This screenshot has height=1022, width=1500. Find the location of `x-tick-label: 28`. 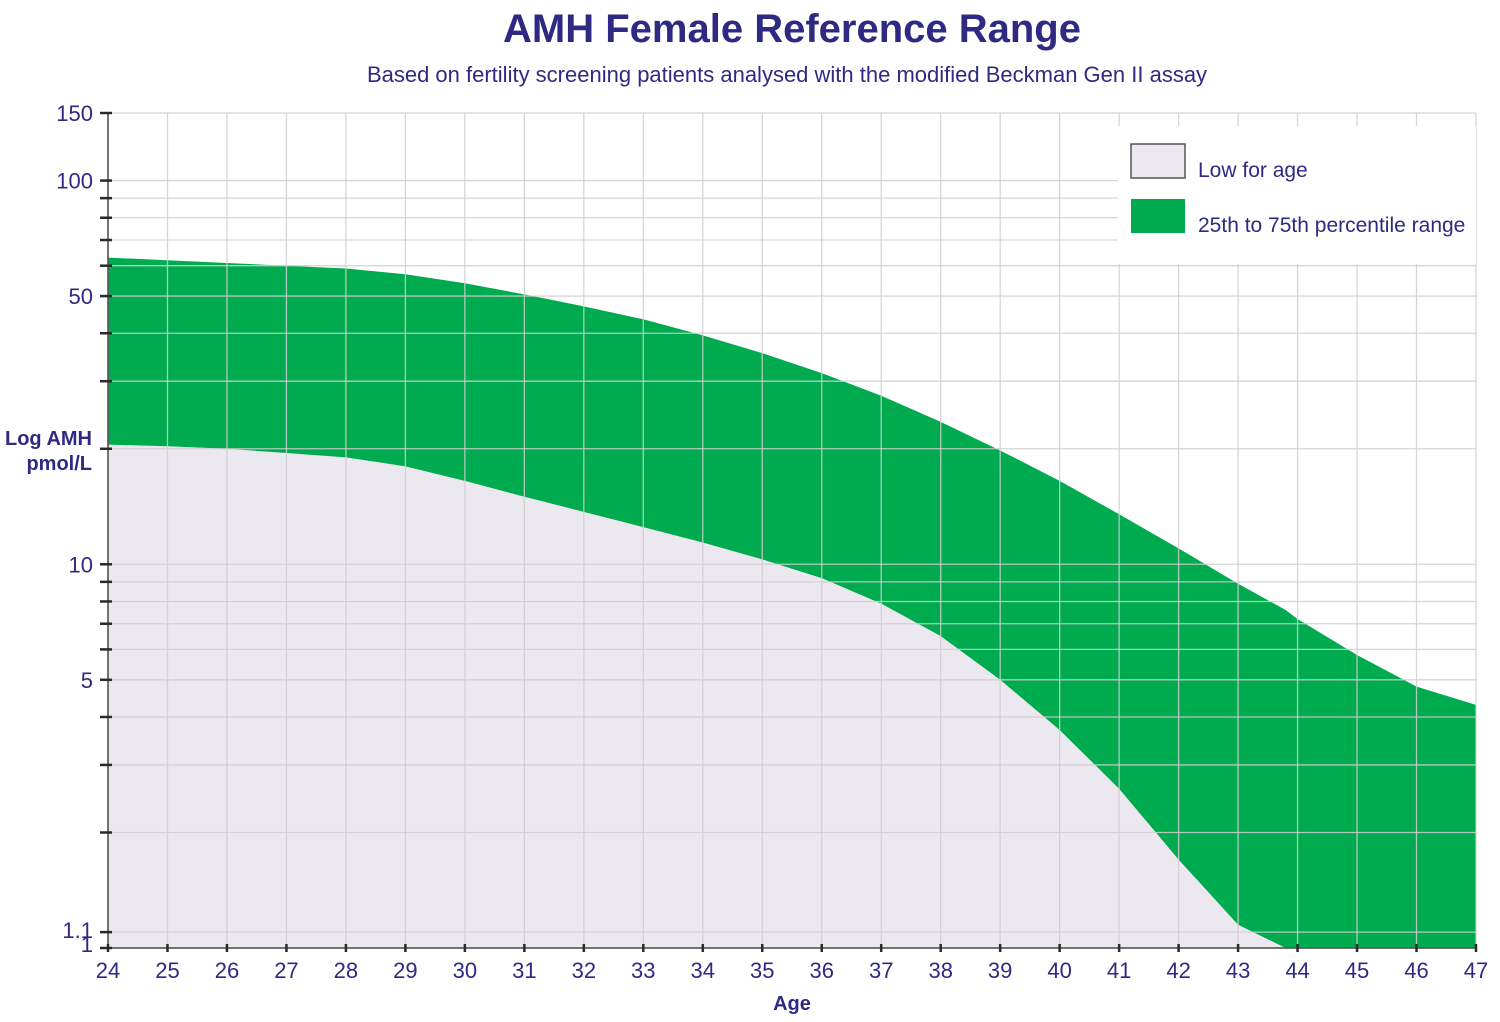

x-tick-label: 28 is located at coordinates (346, 970).